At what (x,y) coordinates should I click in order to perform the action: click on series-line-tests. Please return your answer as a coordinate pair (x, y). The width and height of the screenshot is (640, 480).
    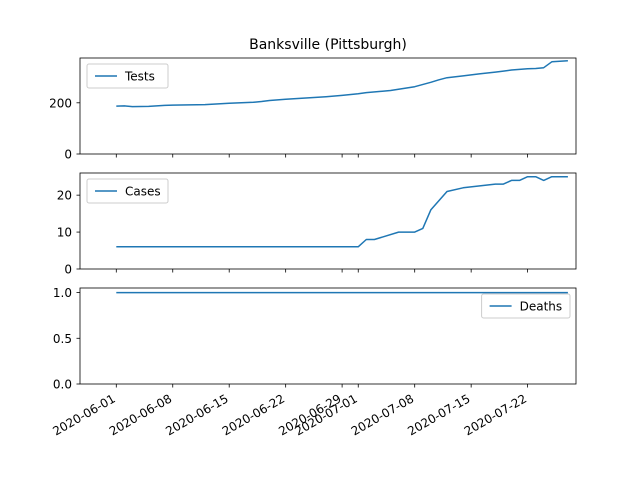
    Looking at the image, I should click on (342, 84).